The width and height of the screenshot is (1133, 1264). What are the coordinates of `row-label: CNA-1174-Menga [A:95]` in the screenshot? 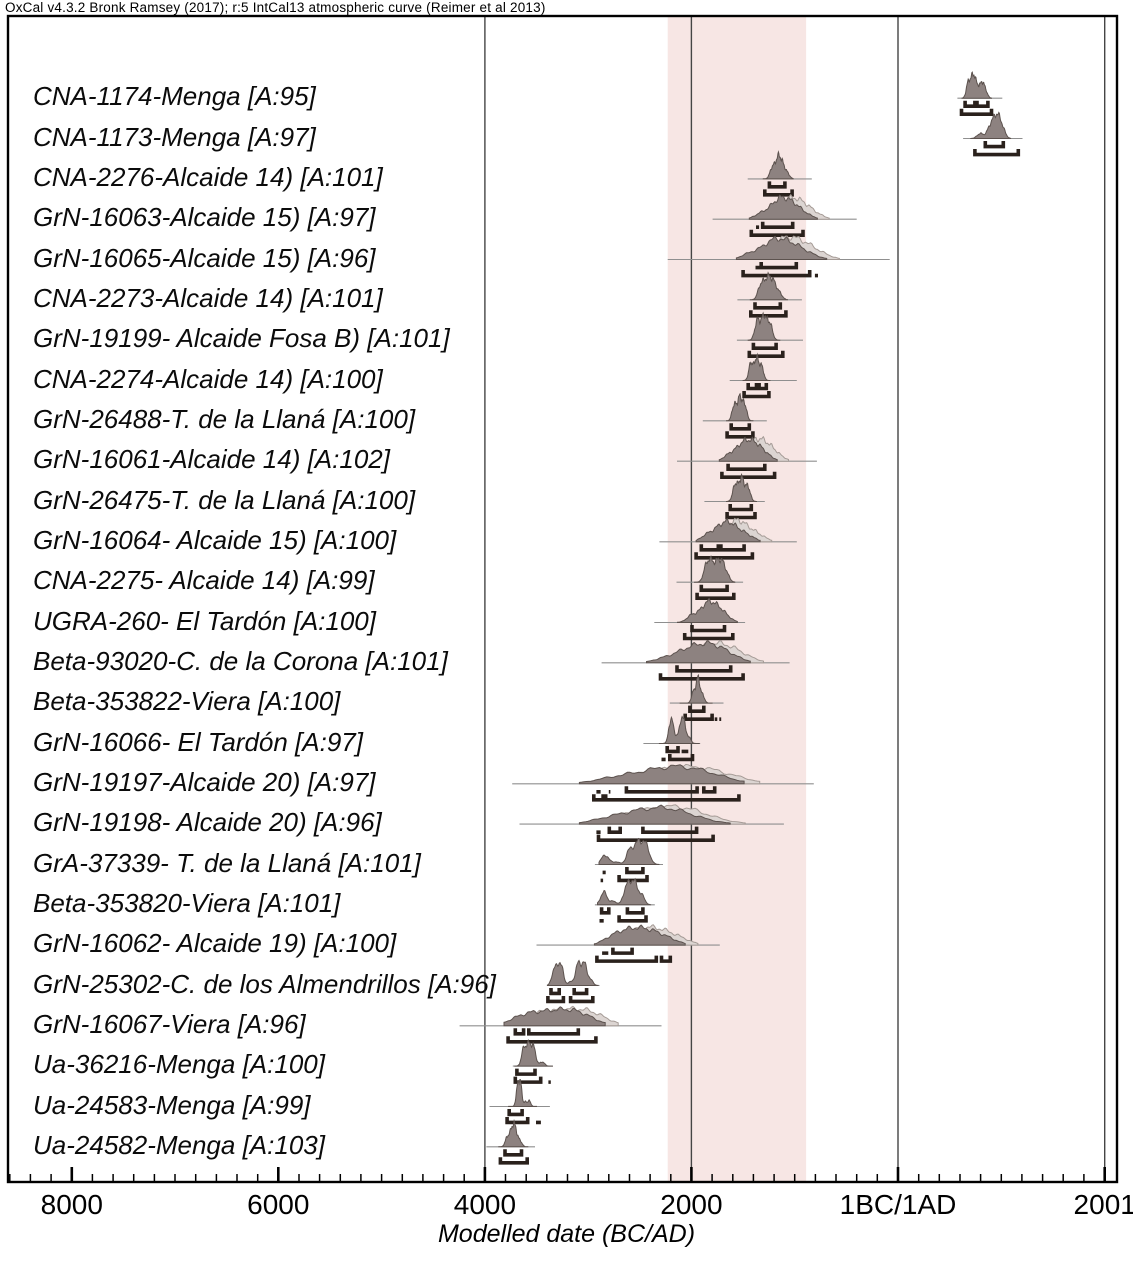 It's located at (174, 96).